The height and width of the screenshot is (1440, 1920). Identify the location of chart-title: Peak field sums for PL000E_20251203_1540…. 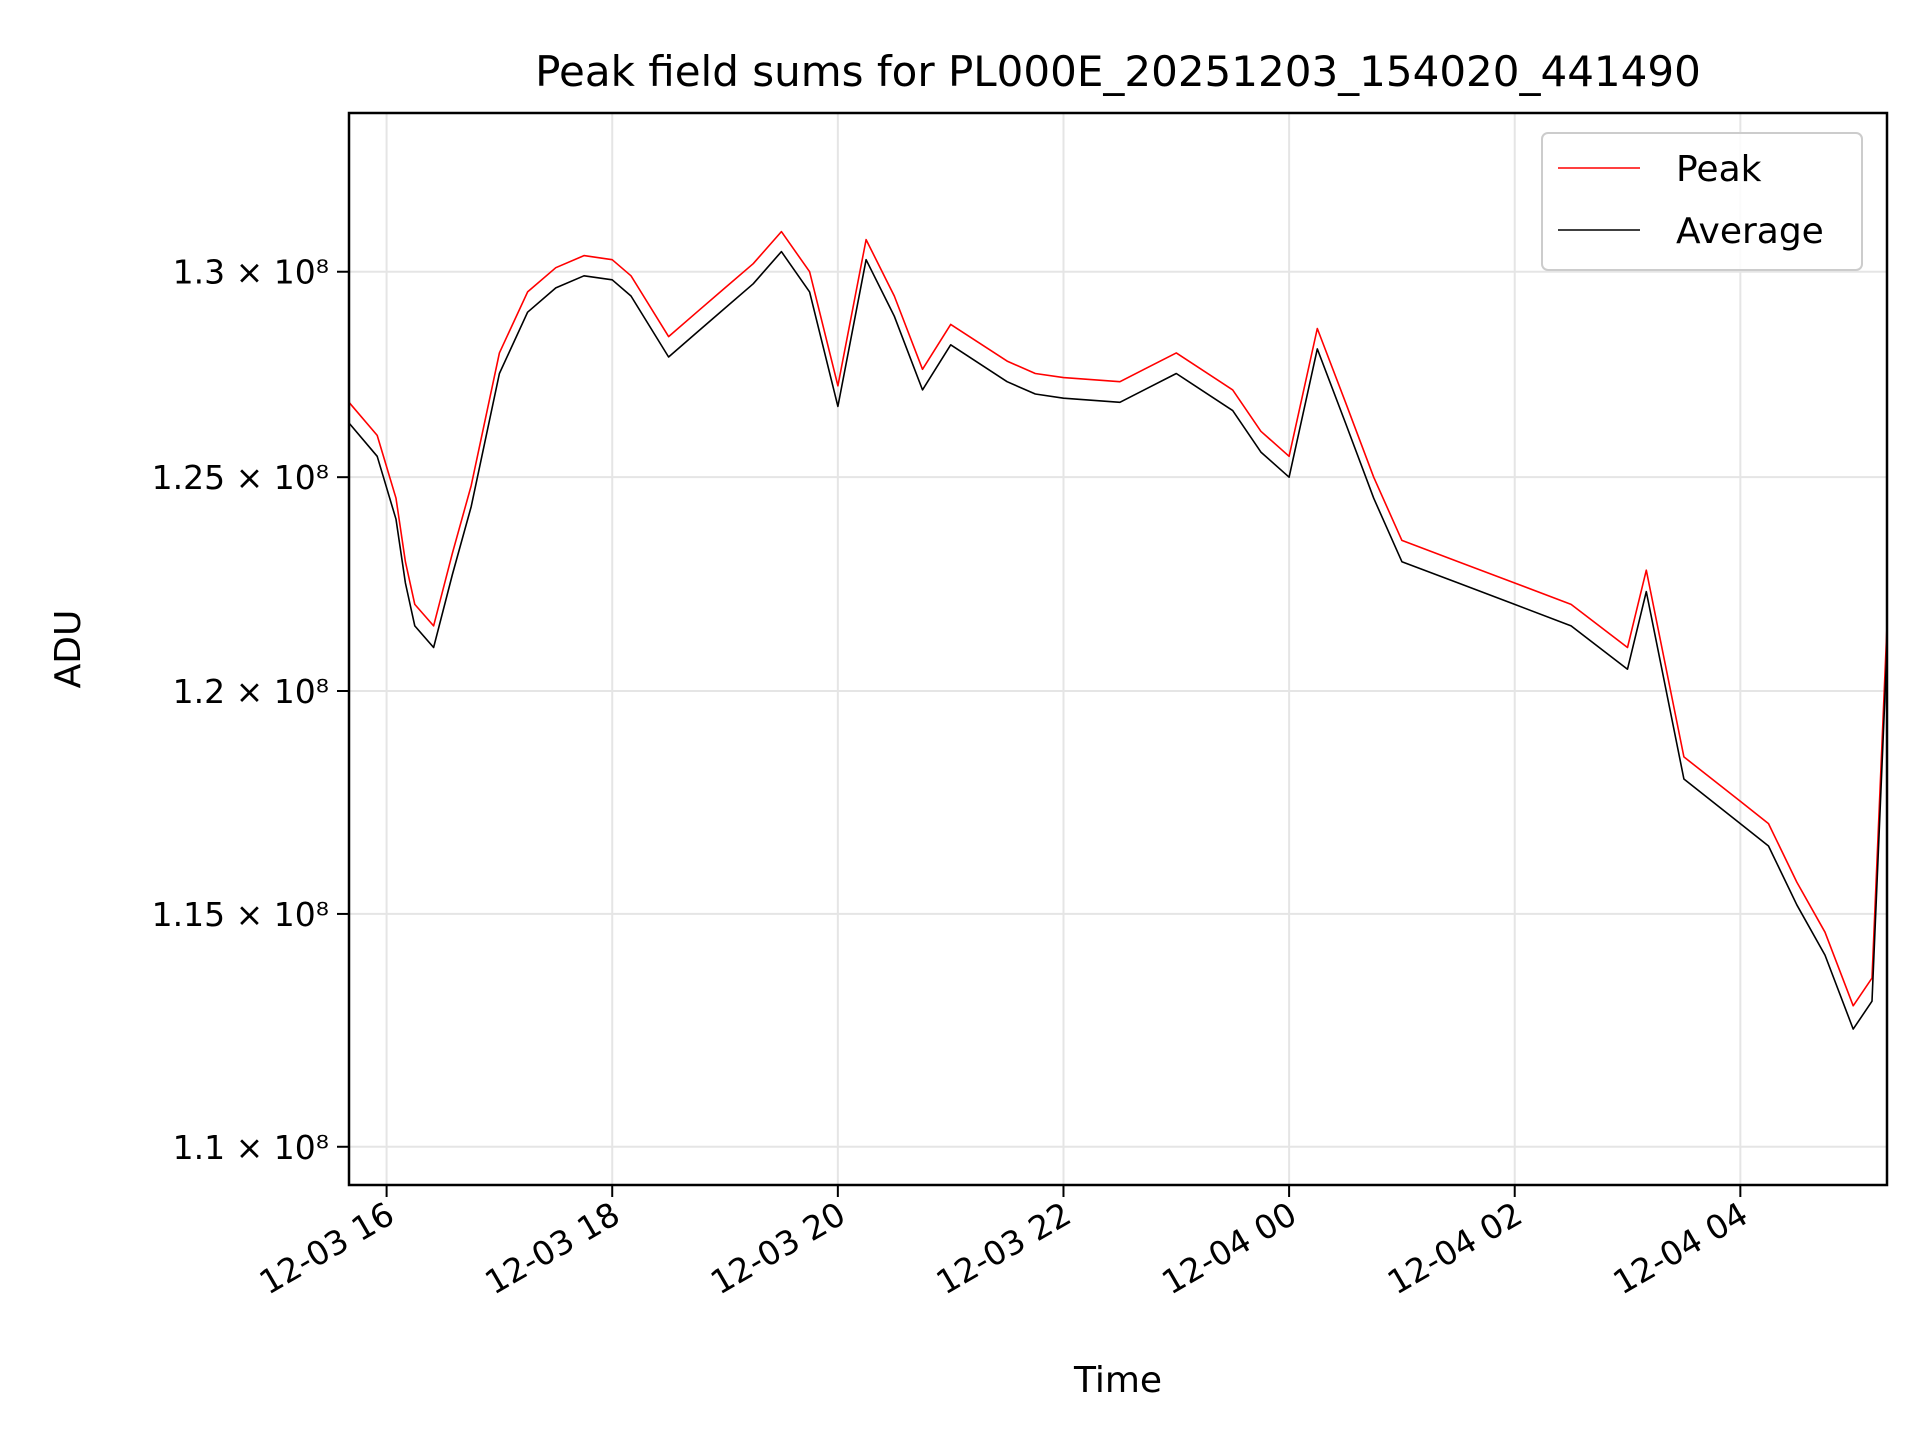
(1118, 71).